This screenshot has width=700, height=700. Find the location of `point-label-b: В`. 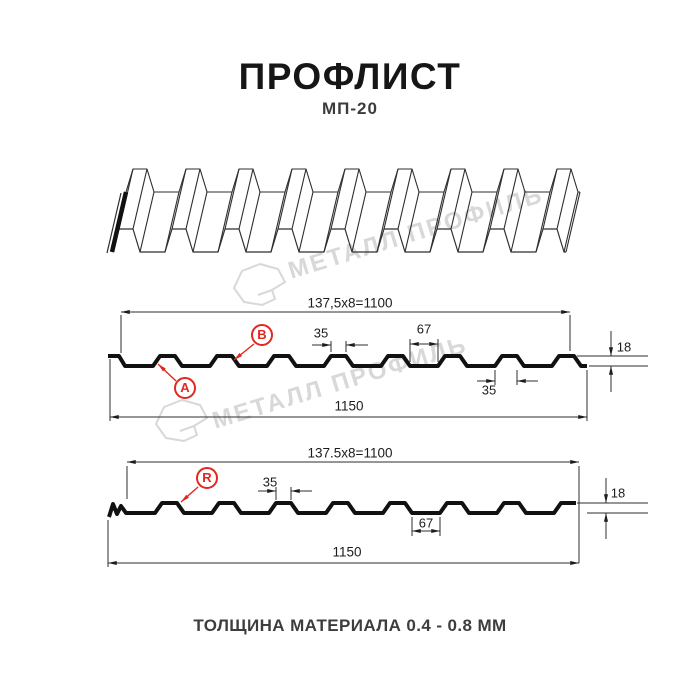

point-label-b: В is located at coordinates (262, 335).